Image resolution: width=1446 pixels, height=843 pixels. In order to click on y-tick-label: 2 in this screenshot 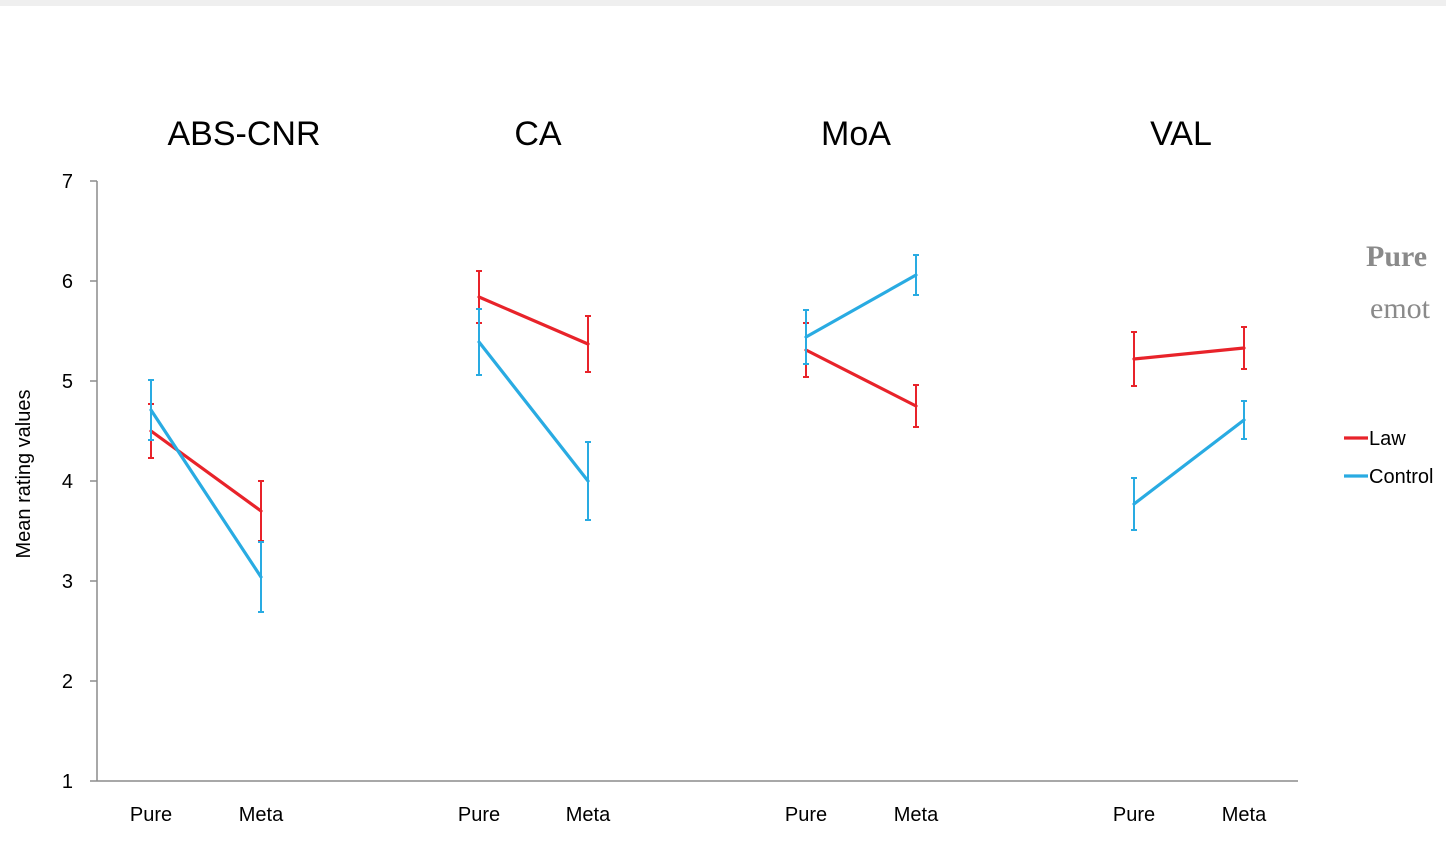, I will do `click(67, 682)`.